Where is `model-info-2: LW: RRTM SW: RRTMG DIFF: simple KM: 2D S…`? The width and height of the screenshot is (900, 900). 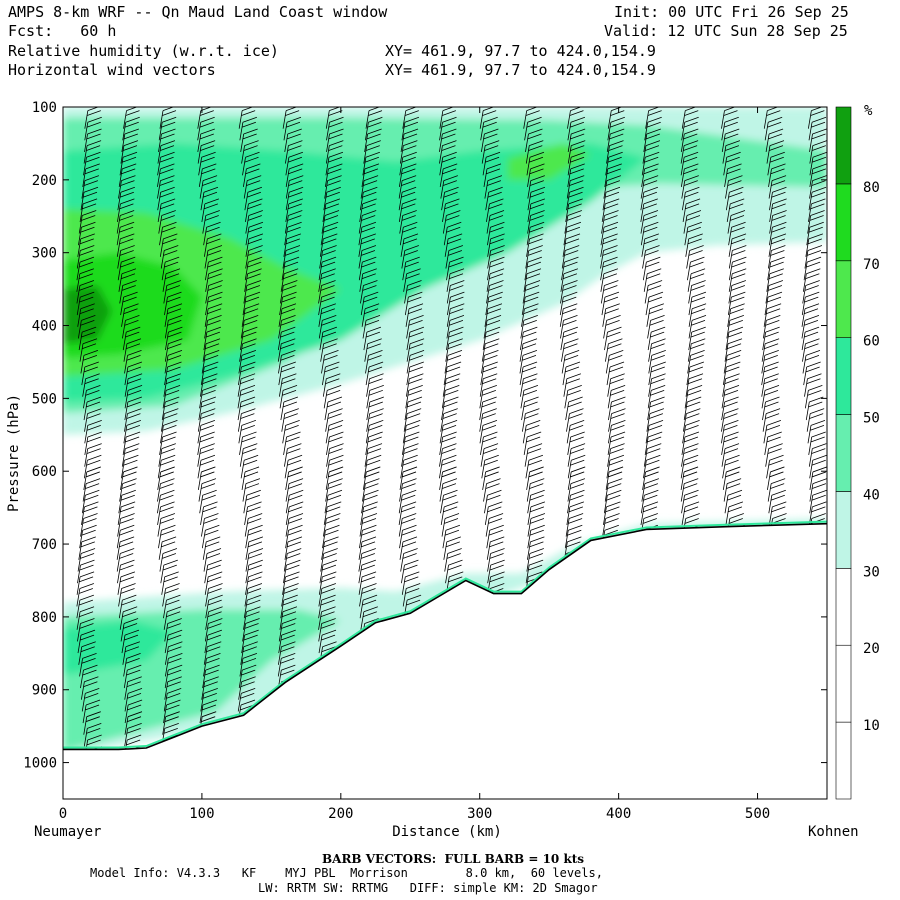
model-info-2: LW: RRTM SW: RRTMG DIFF: simple KM: 2D S… is located at coordinates (428, 888).